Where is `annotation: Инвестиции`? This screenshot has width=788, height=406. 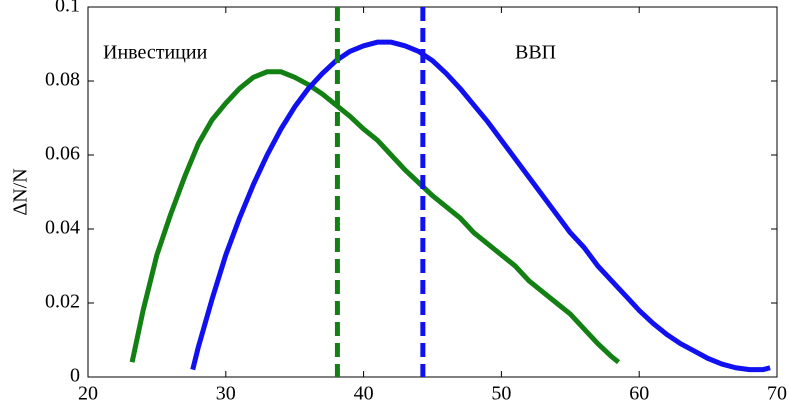
annotation: Инвестиции is located at coordinates (155, 53).